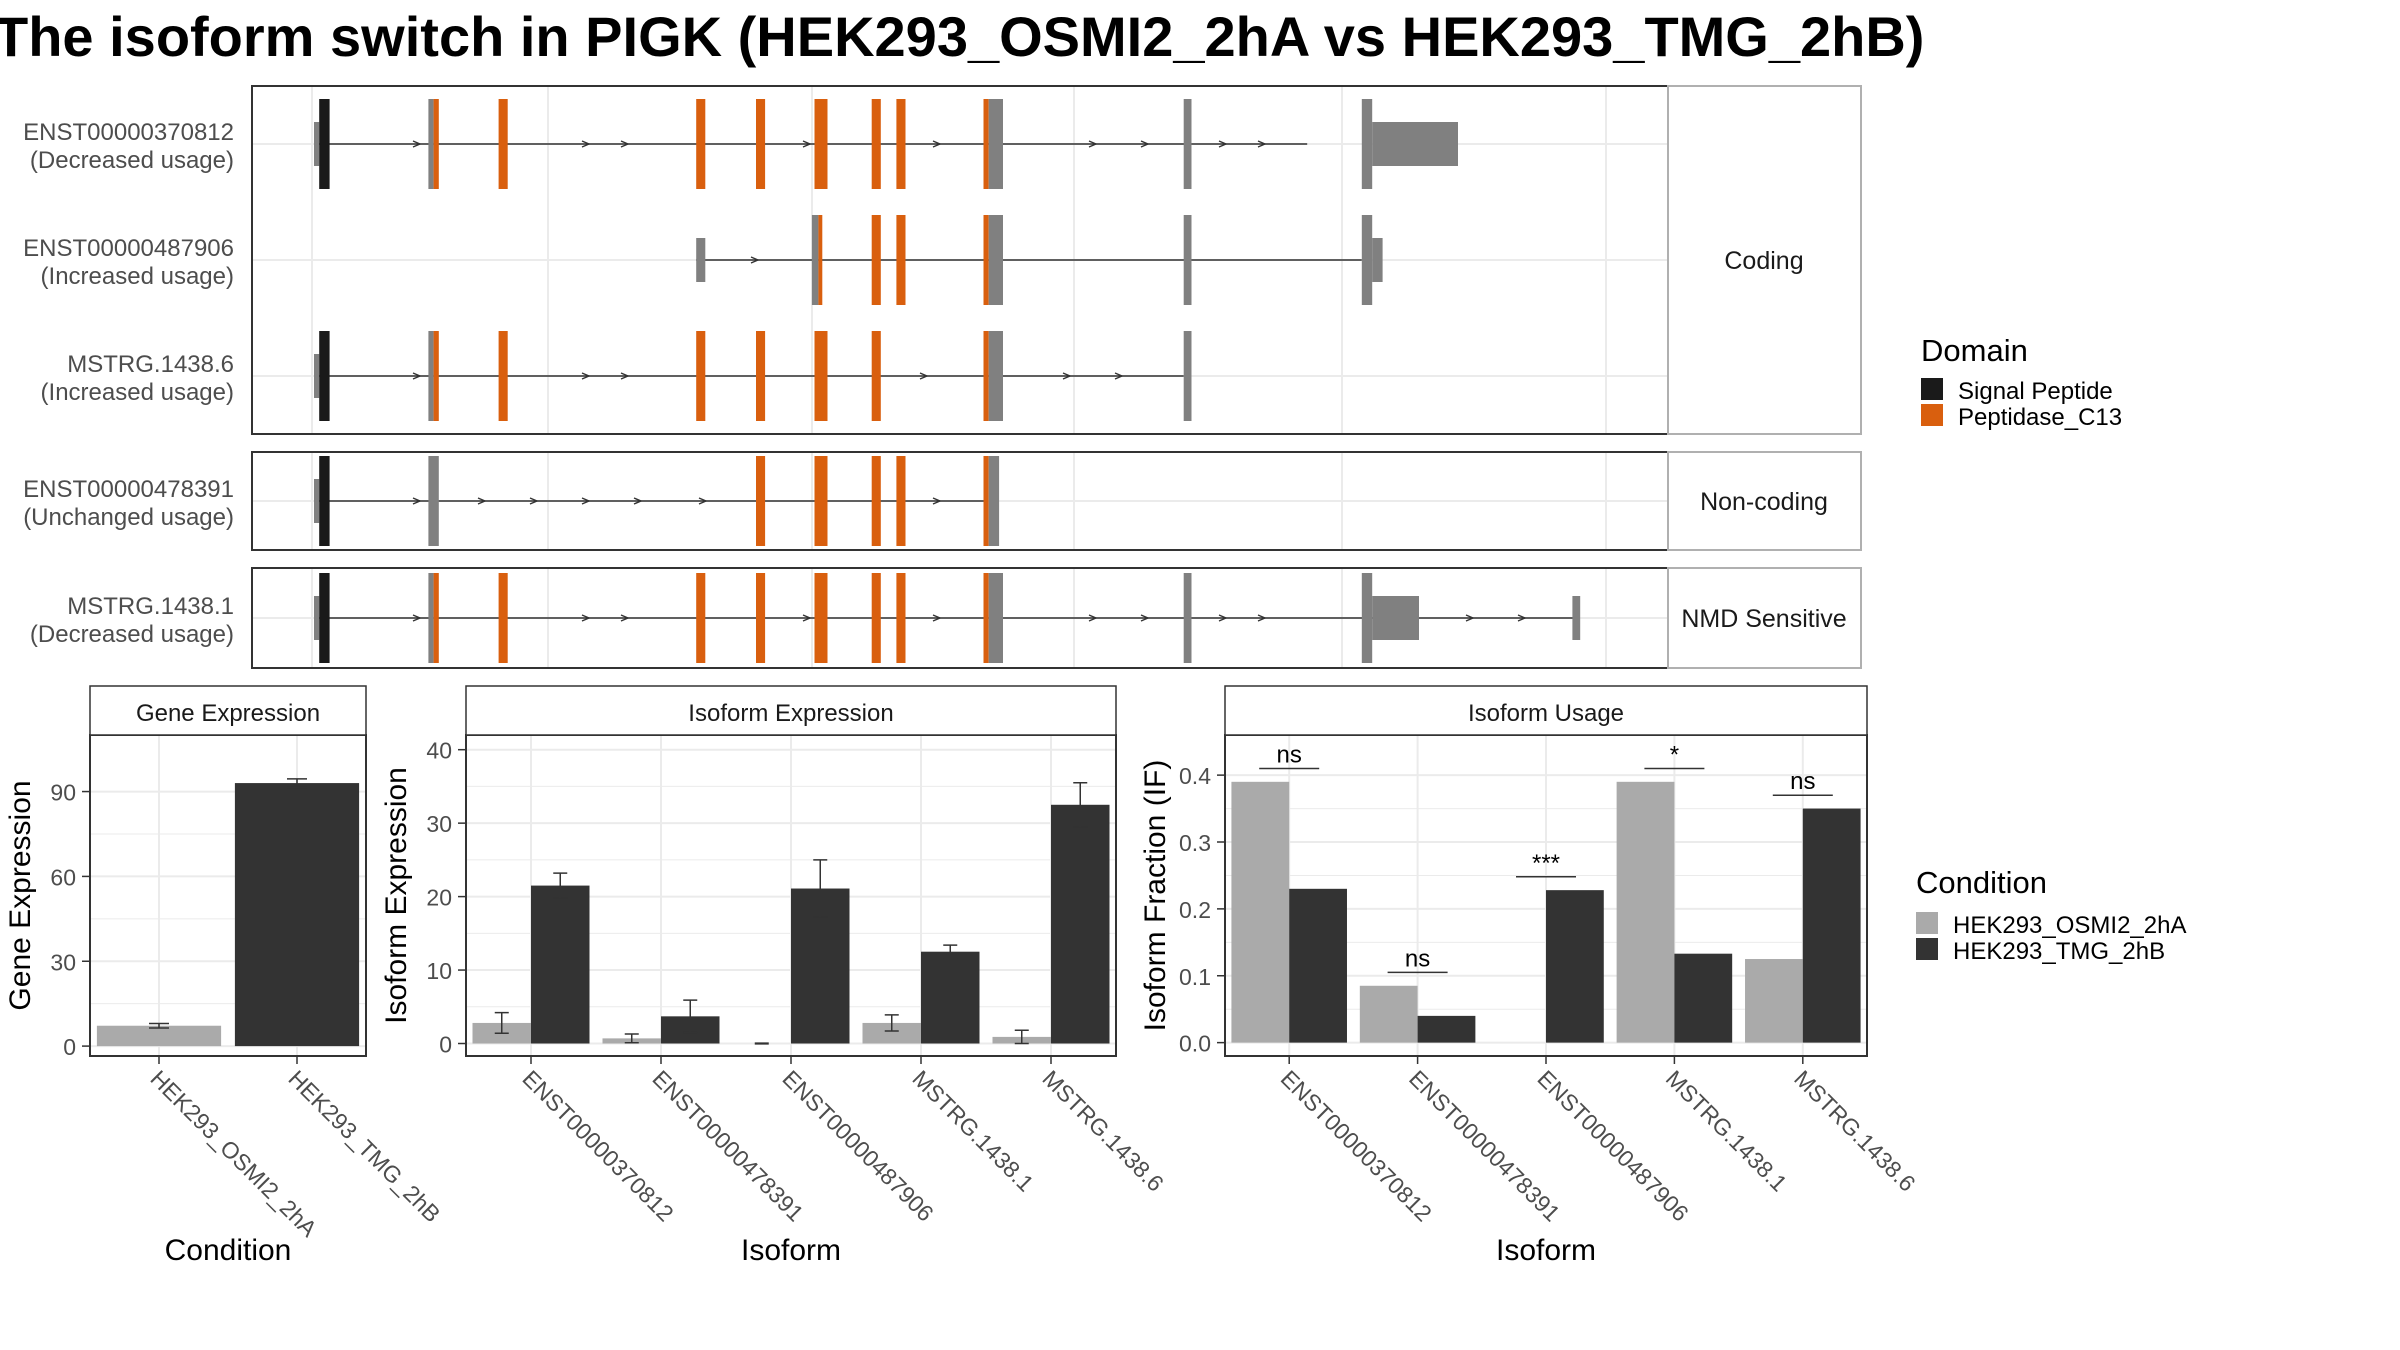  Describe the element at coordinates (1195, 977) in the screenshot. I see `y-tick-label: 0.1` at that location.